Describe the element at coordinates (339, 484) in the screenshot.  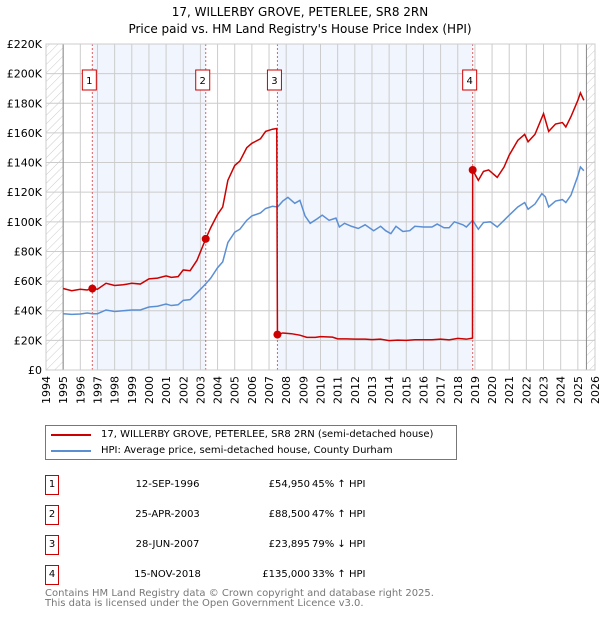
I see `sale-hpi-change: 45% ↑ HPI` at that location.